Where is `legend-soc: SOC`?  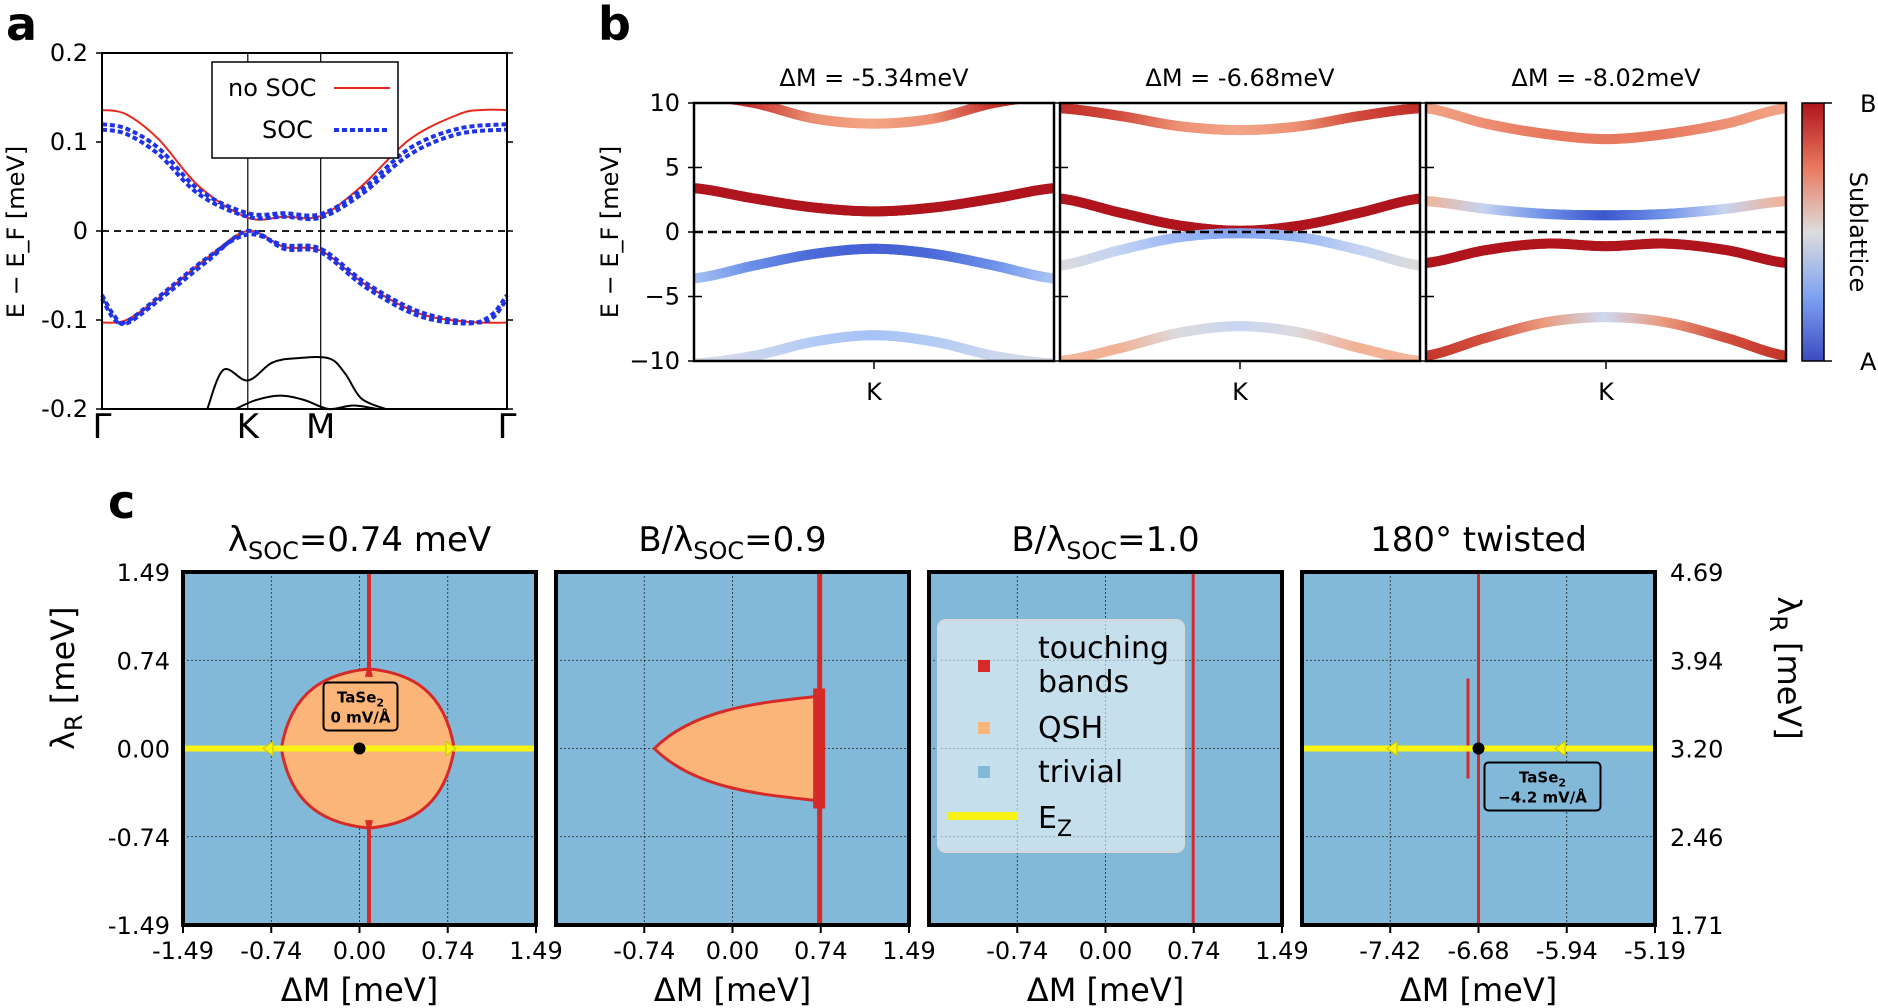
legend-soc: SOC is located at coordinates (287, 130).